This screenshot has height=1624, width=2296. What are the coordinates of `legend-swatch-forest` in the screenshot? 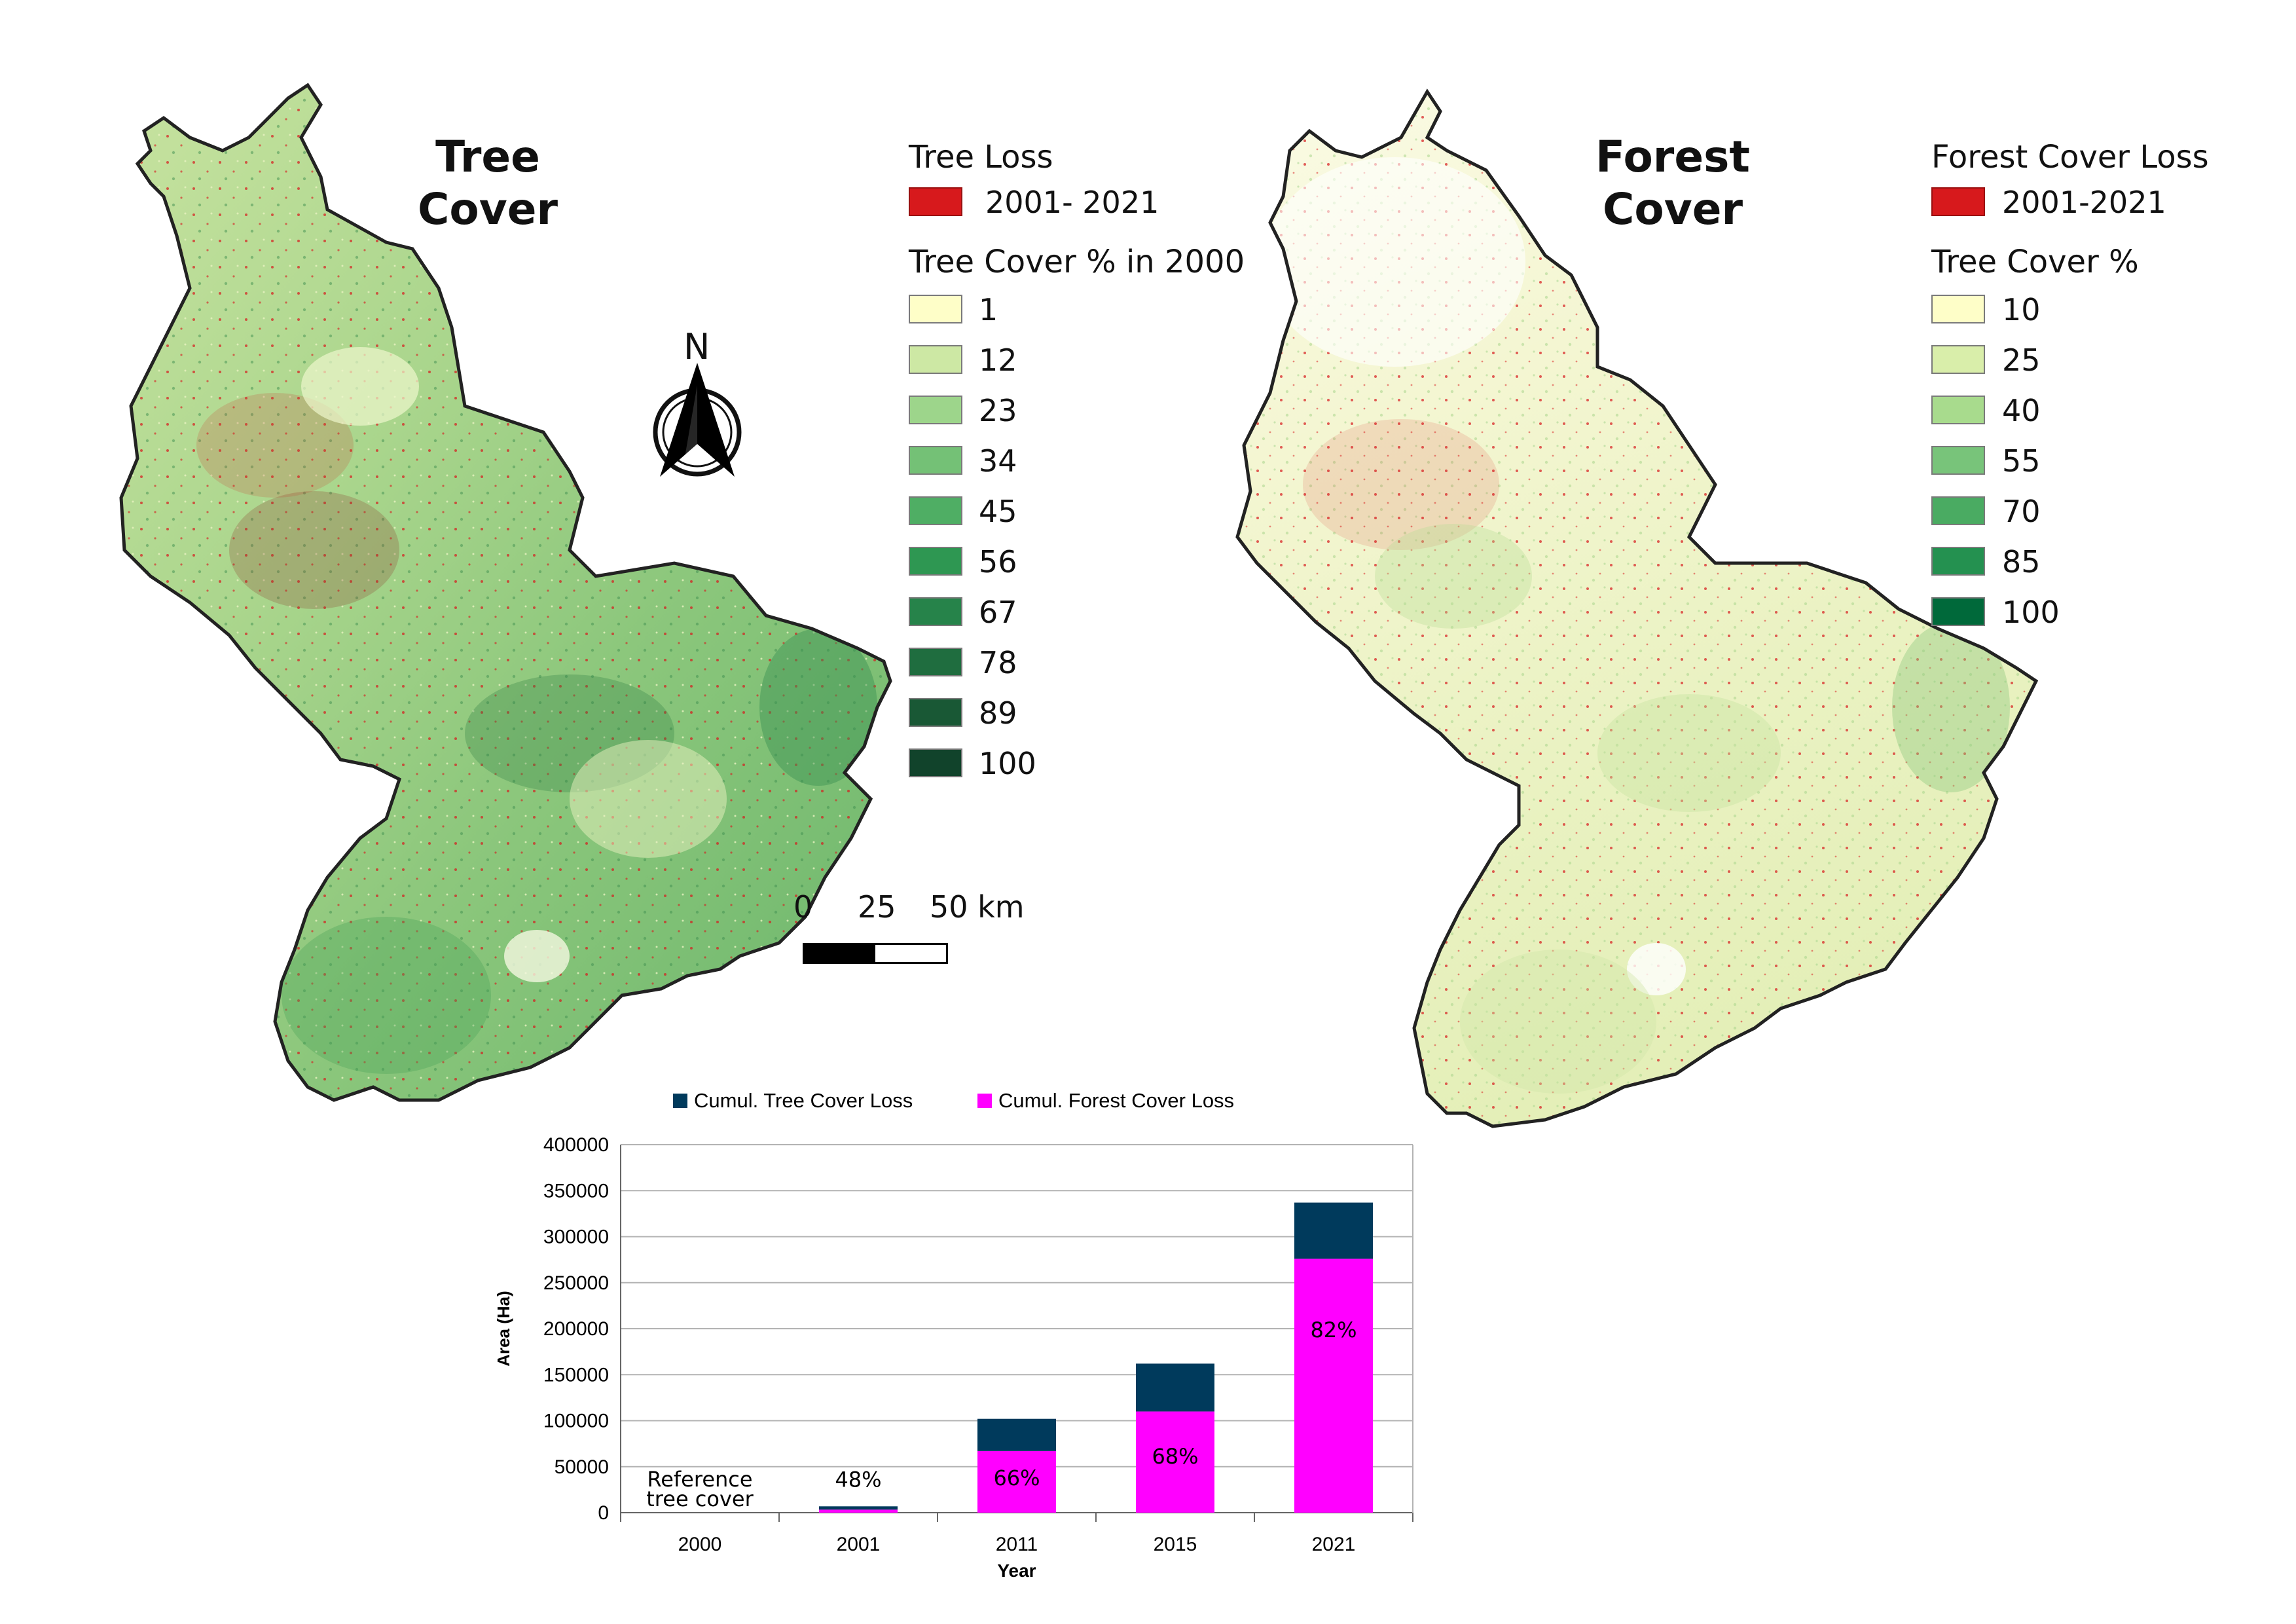 It's located at (984, 1101).